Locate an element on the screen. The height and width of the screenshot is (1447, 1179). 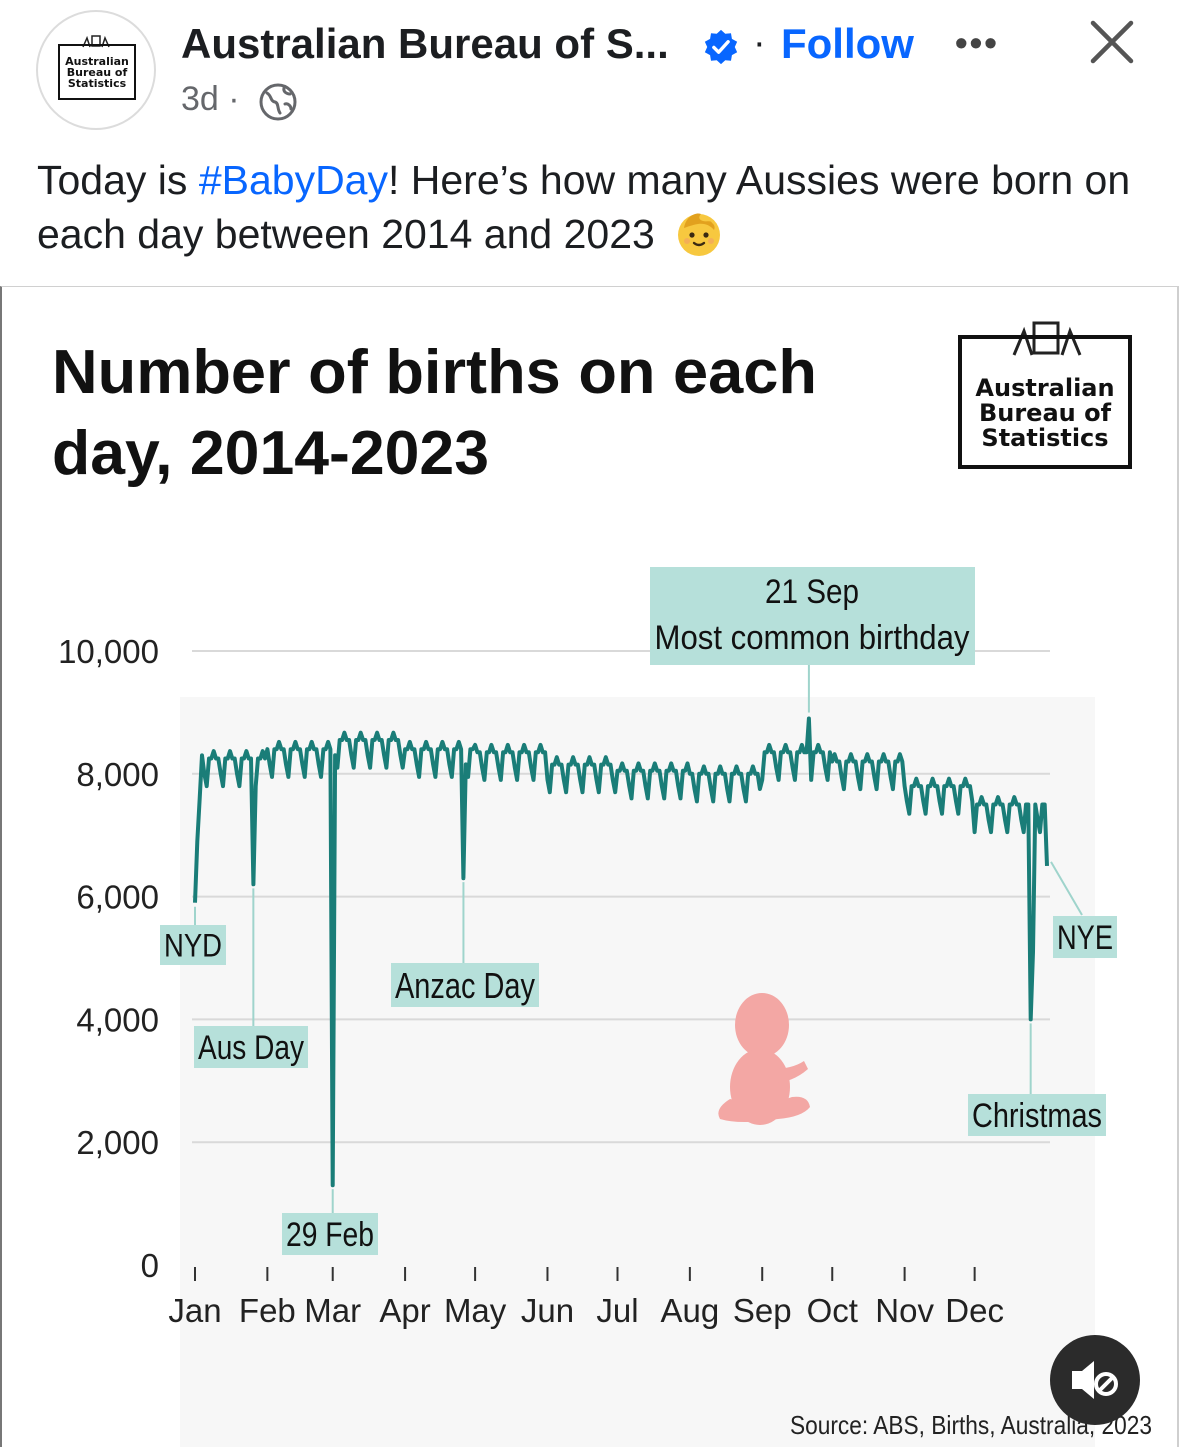
annotation-label: NYD is located at coordinates (193, 946).